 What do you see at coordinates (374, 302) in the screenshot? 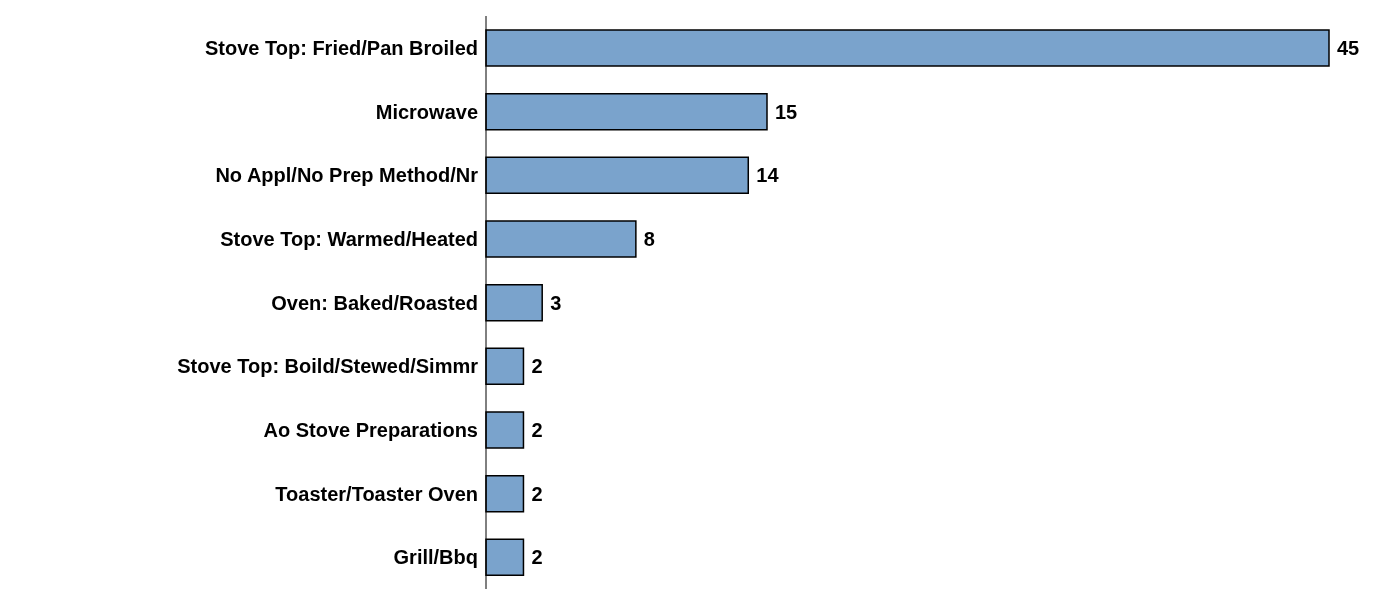
I see `y-tick-label: Oven: Baked/Roasted` at bounding box center [374, 302].